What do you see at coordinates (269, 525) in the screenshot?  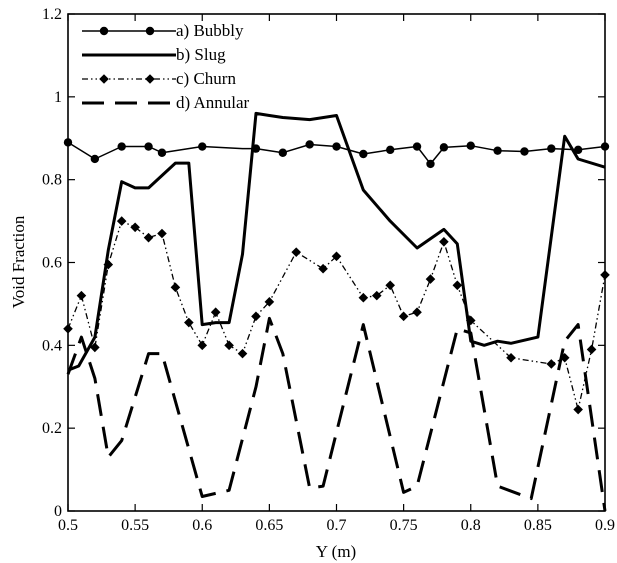 I see `x-tick-label: 0.65` at bounding box center [269, 525].